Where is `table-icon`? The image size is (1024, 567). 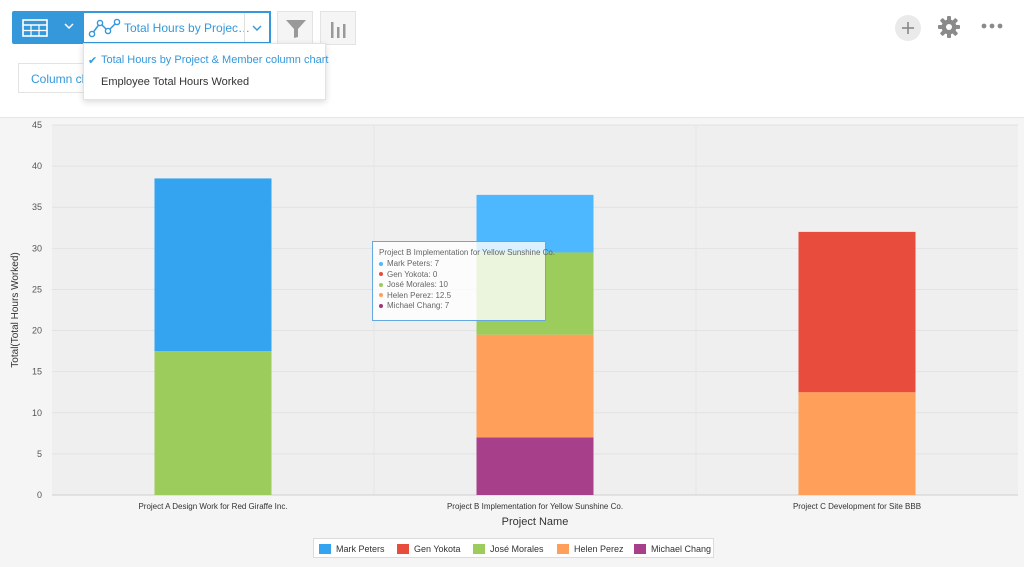
table-icon is located at coordinates (35, 28).